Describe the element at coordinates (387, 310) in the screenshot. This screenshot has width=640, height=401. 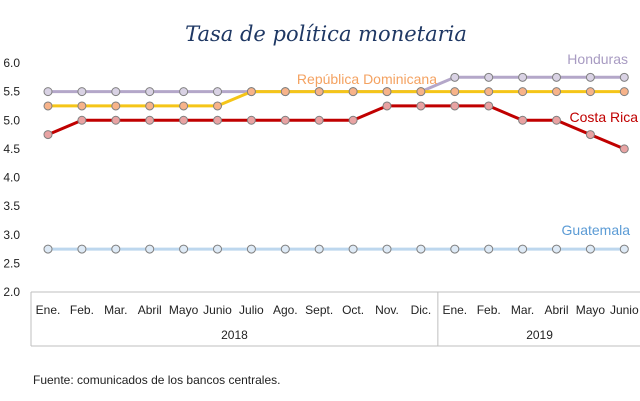
I see `x-tick-label: Nov.` at that location.